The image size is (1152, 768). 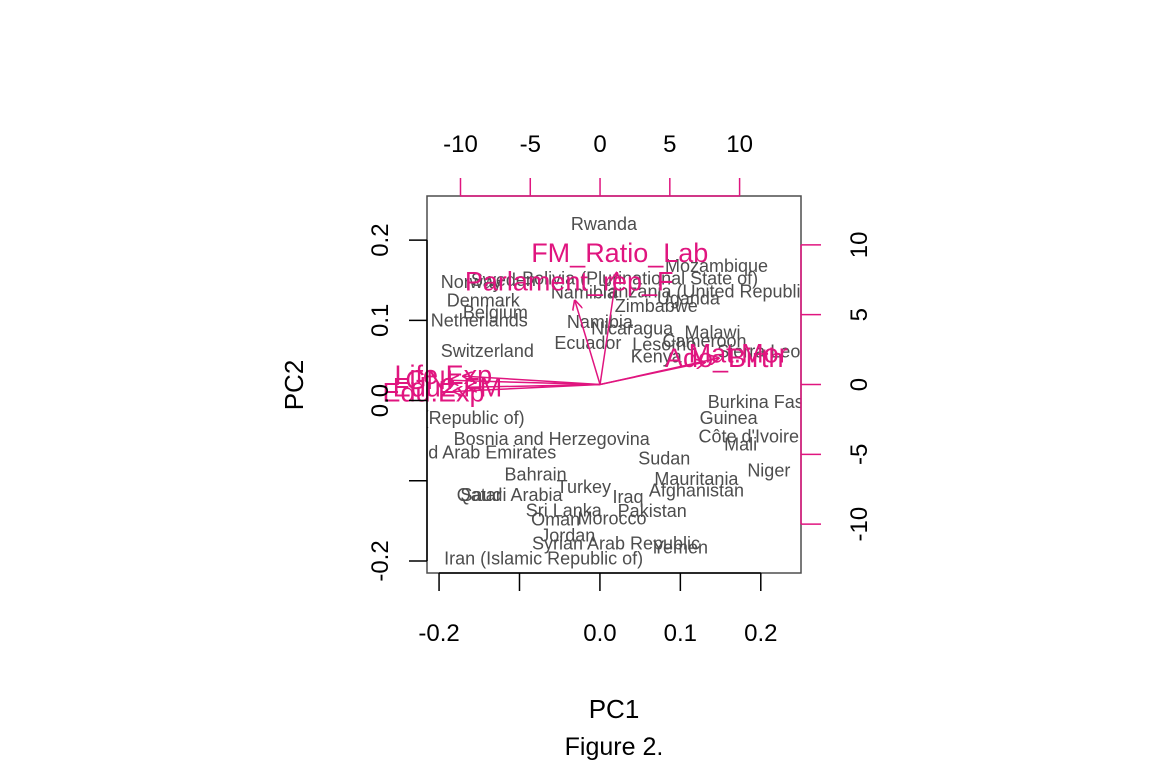 I want to click on country-label: Afghanistan, so click(x=696, y=490).